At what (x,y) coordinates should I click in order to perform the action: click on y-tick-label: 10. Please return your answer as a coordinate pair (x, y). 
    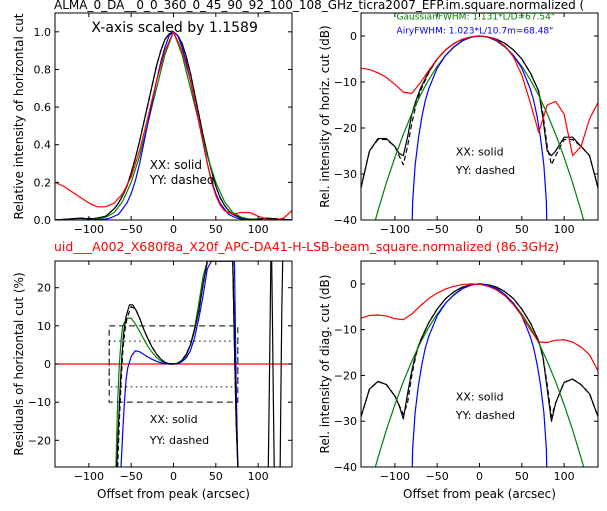
    Looking at the image, I should click on (44, 326).